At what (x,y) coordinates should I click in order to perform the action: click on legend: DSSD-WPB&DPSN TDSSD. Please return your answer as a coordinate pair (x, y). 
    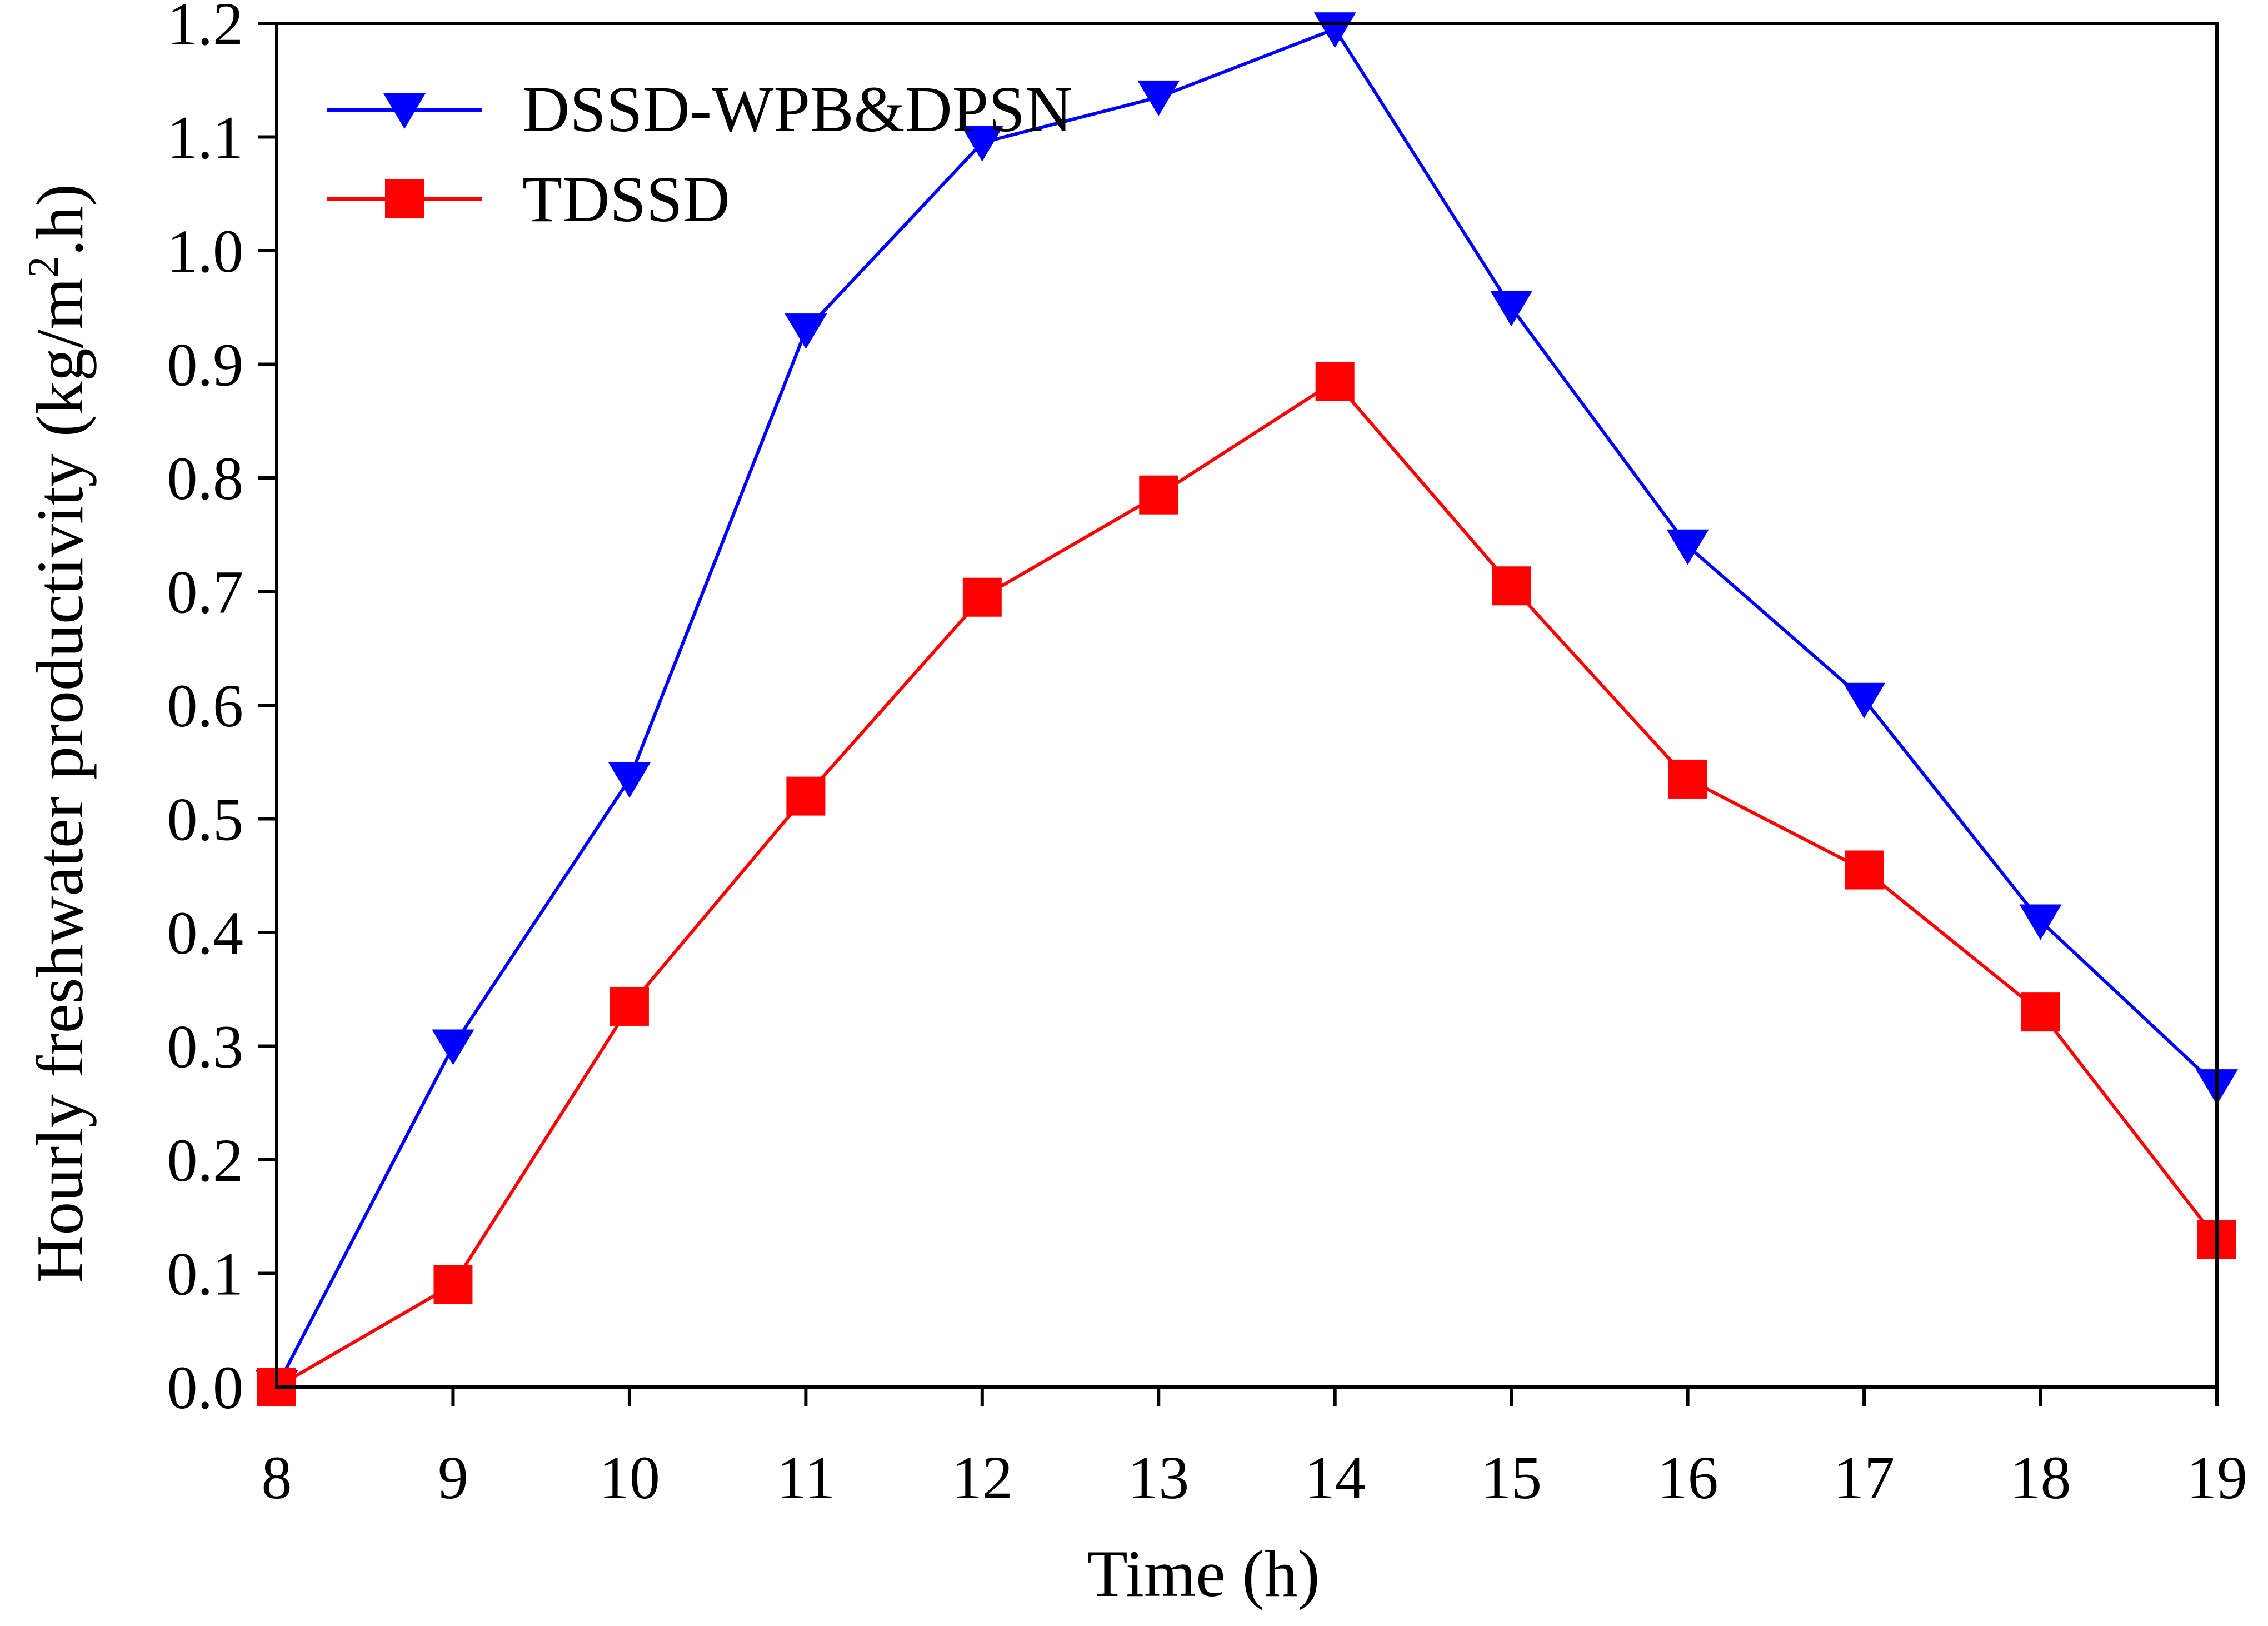
    Looking at the image, I should click on (699, 154).